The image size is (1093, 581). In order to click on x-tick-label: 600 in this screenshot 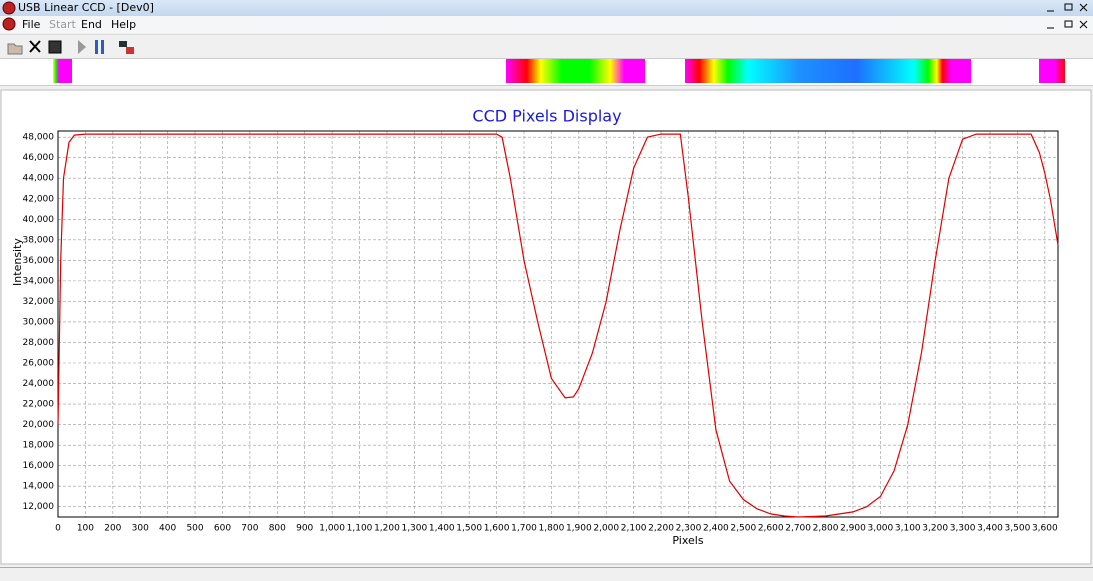, I will do `click(222, 529)`.